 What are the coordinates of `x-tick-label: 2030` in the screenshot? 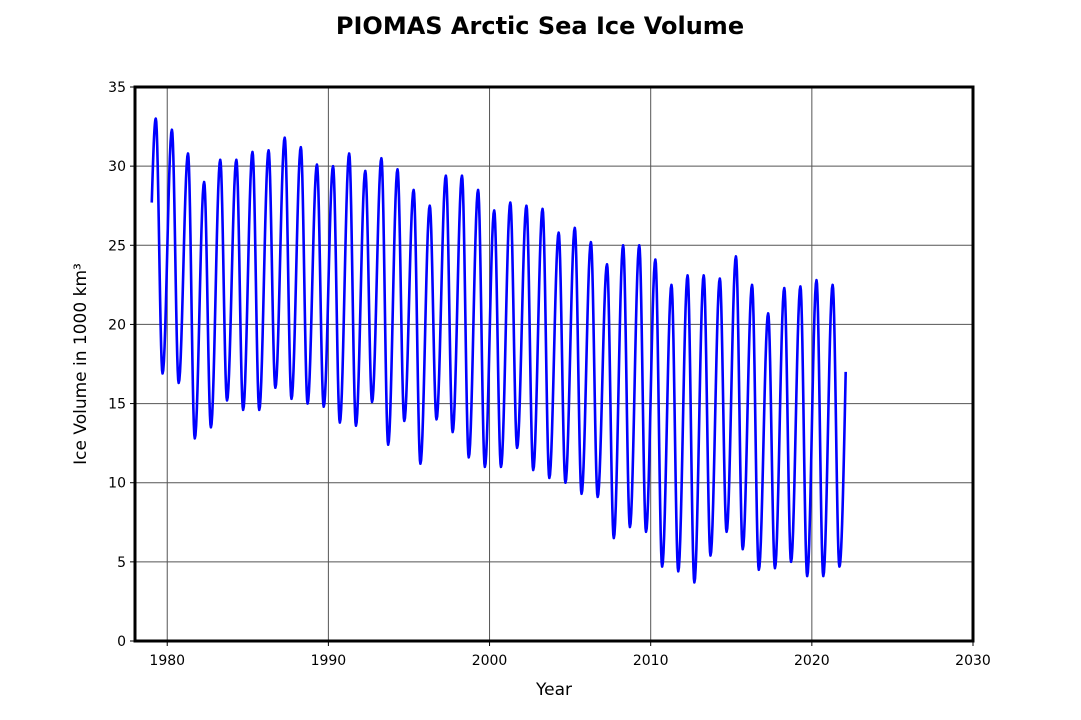 It's located at (973, 661).